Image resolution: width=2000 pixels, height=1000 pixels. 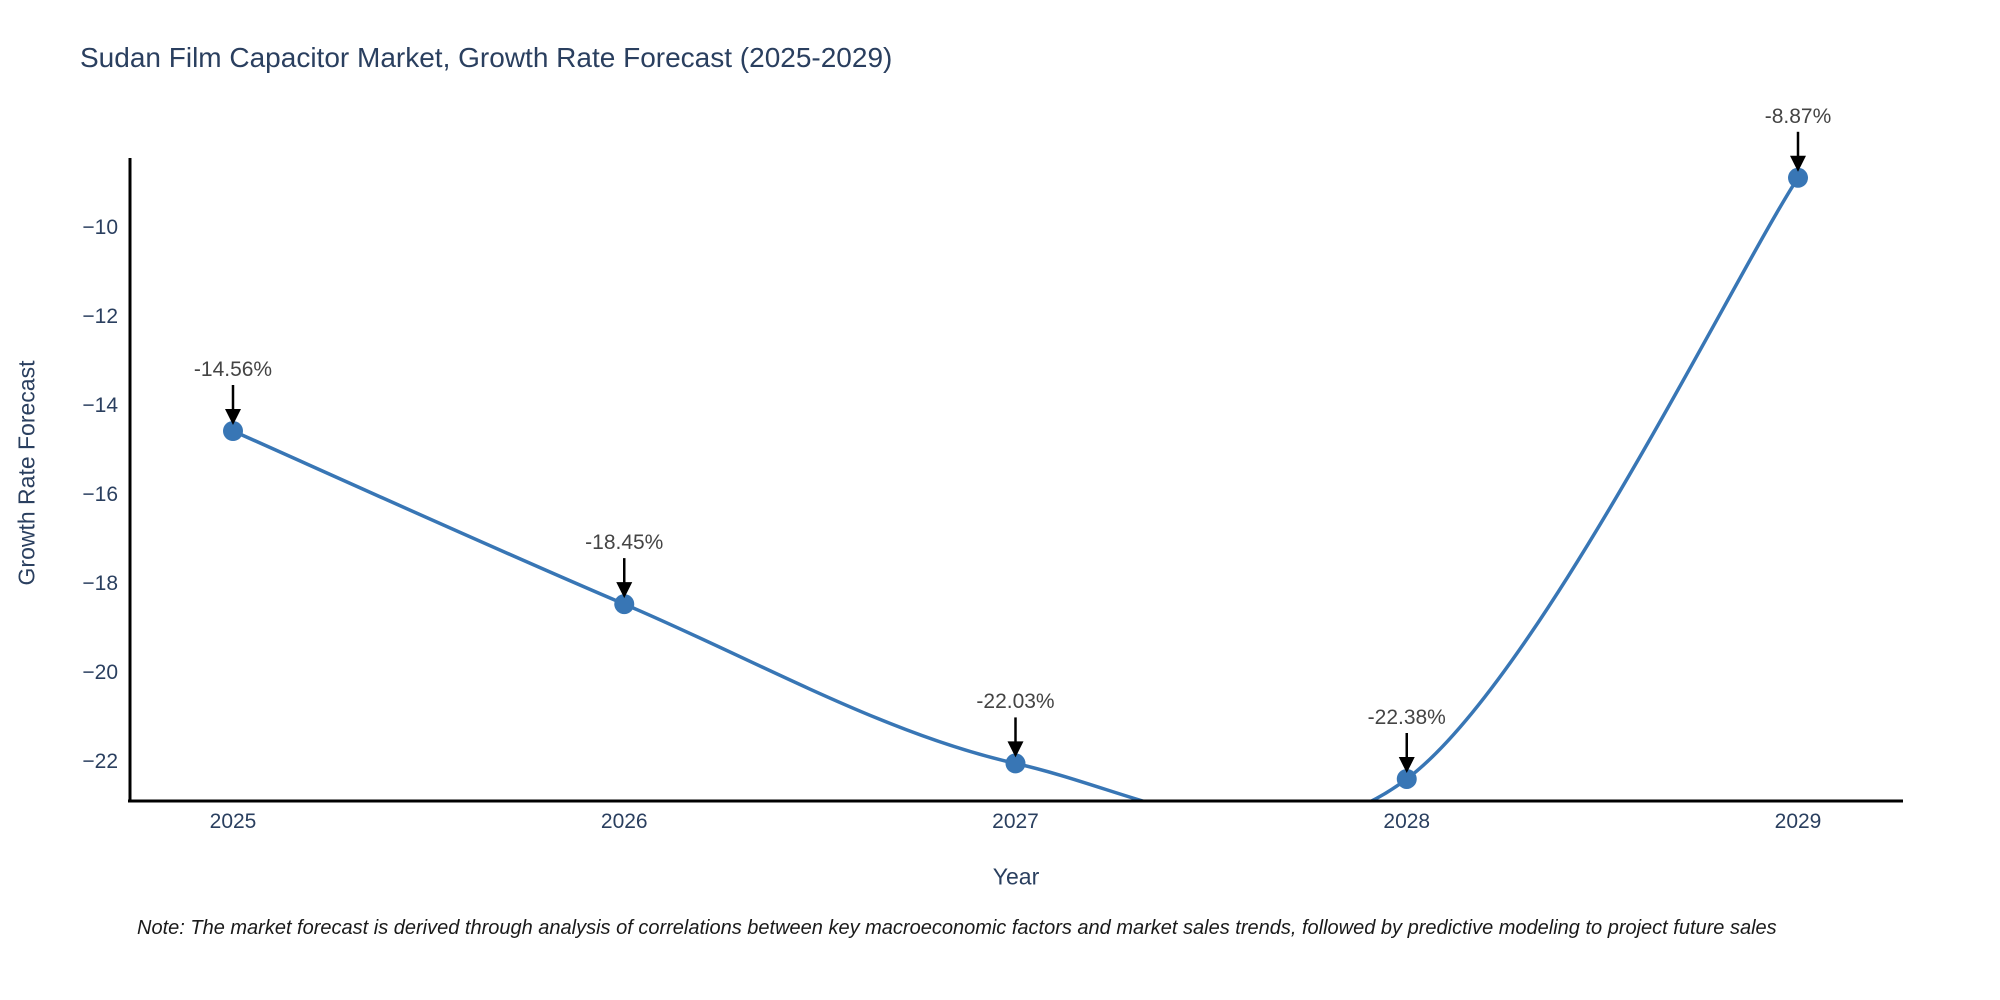 I want to click on y-tick-label: −12, so click(x=100, y=317).